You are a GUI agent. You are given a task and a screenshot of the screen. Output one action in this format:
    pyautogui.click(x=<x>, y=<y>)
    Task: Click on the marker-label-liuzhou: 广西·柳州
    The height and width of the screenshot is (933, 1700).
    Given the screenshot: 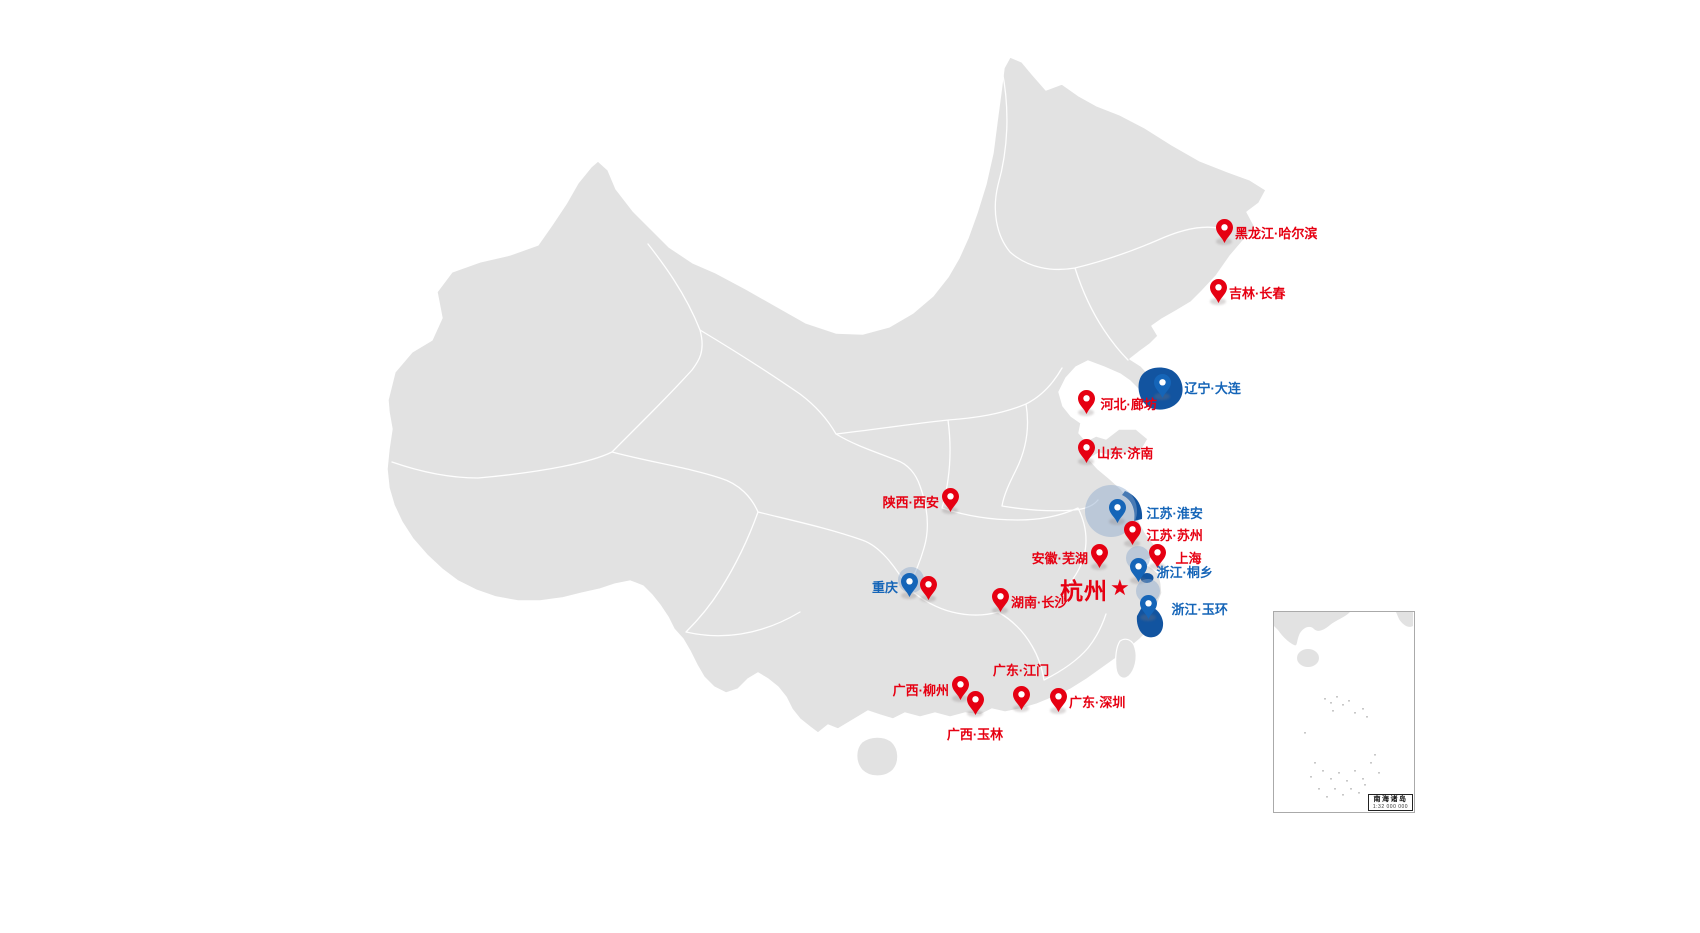 What is the action you would take?
    pyautogui.click(x=920, y=690)
    